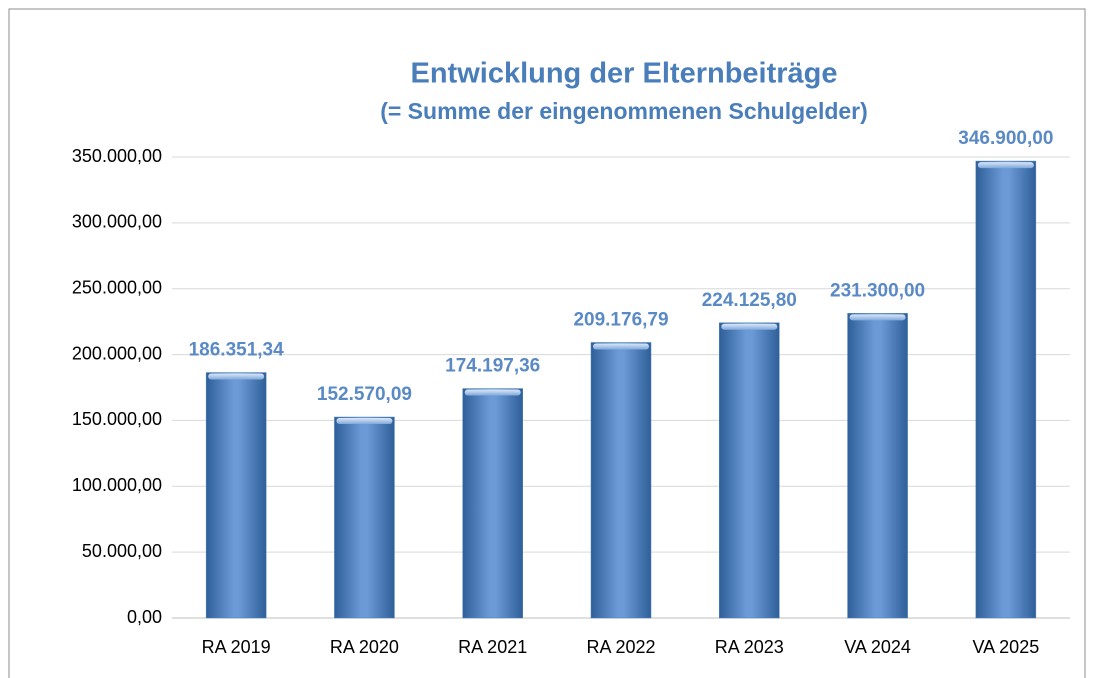 The width and height of the screenshot is (1093, 678). I want to click on y-tick-label: 0,00, so click(144, 617).